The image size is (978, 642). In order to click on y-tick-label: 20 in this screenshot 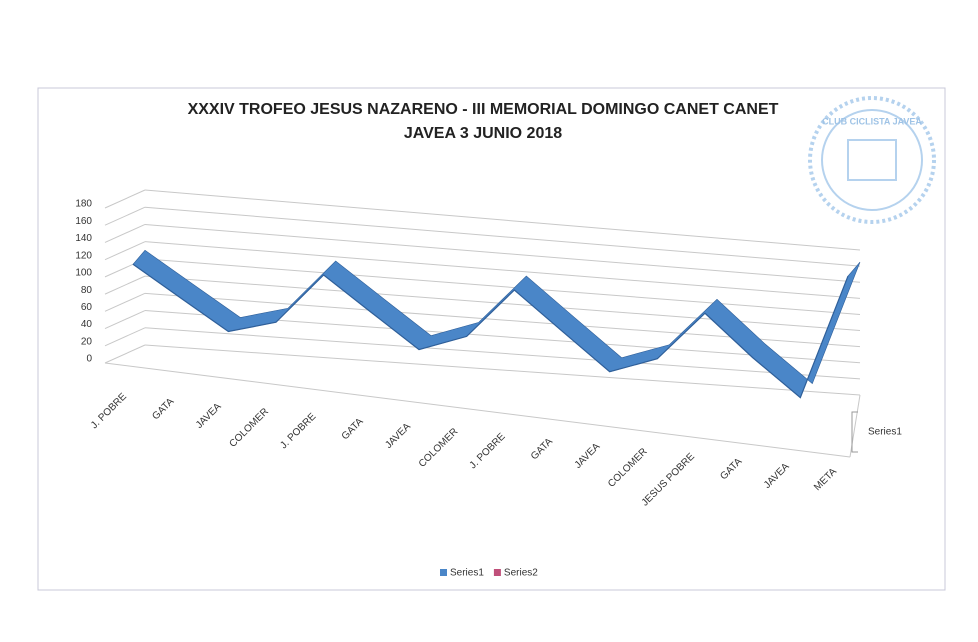, I will do `click(87, 341)`.